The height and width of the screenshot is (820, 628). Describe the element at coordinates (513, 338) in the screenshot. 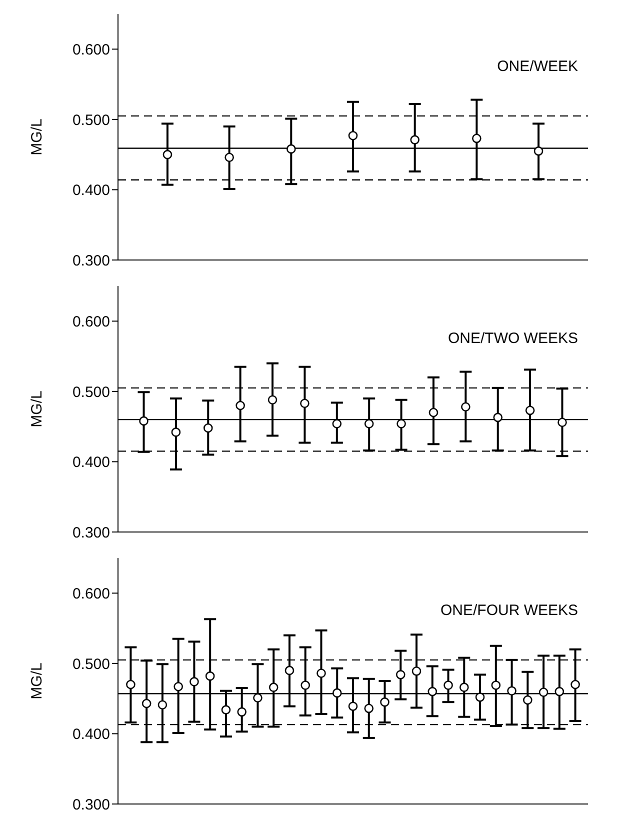

I see `annotation: ONE/TWO WEEKS` at that location.